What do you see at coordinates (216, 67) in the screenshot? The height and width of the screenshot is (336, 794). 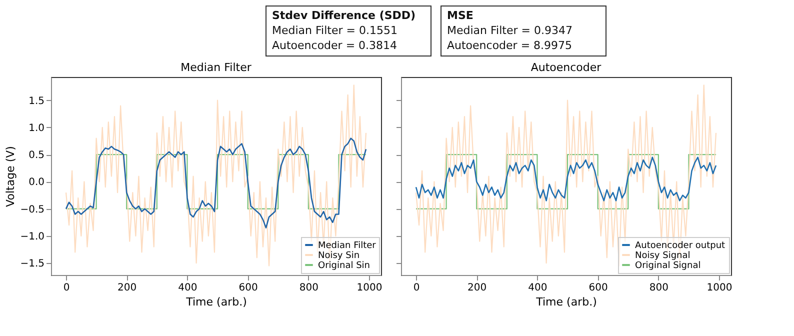 I see `chart-title: Median Filter` at bounding box center [216, 67].